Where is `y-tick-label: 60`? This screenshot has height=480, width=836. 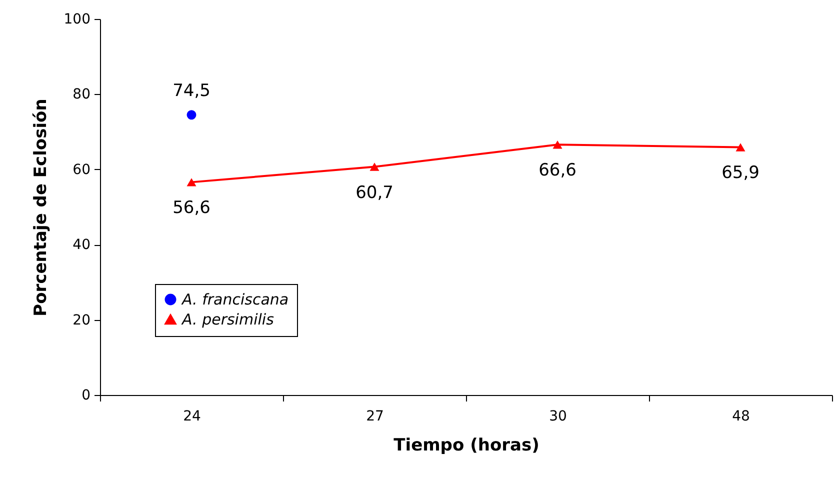 y-tick-label: 60 is located at coordinates (81, 170).